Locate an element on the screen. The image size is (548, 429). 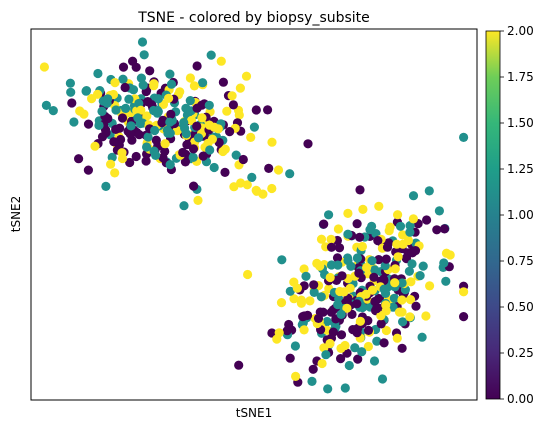
colorbar-tick-label: 1.50 is located at coordinates (520, 123).